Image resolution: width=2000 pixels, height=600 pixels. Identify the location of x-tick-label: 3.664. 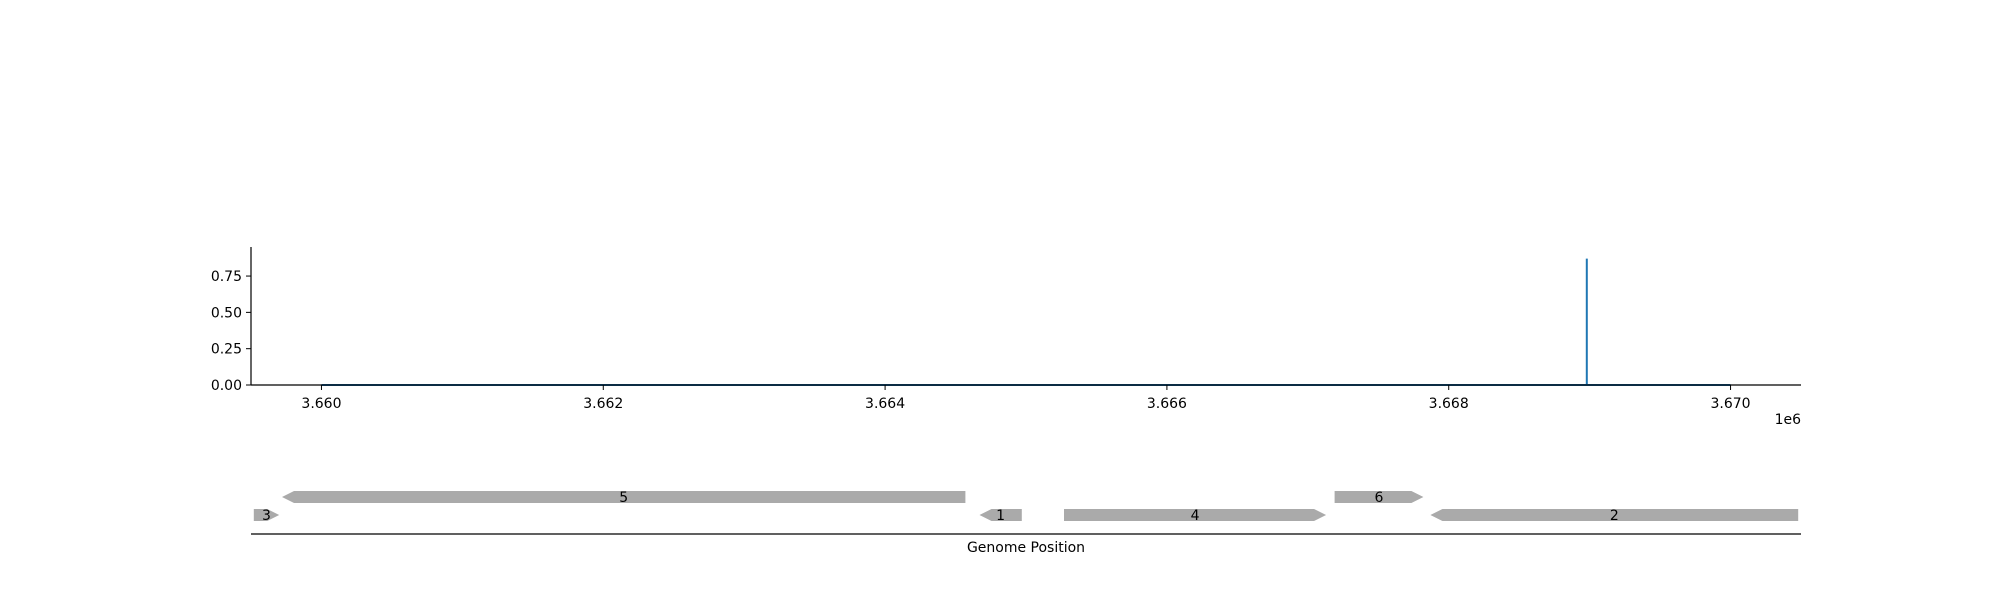
(885, 404).